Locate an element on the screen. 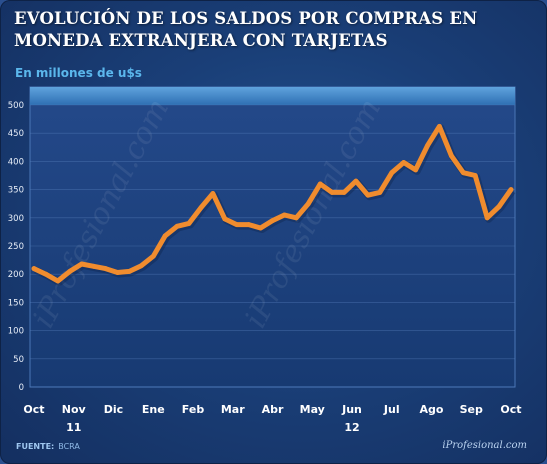 Image resolution: width=547 pixels, height=464 pixels. x-tick-label: Ene is located at coordinates (153, 409).